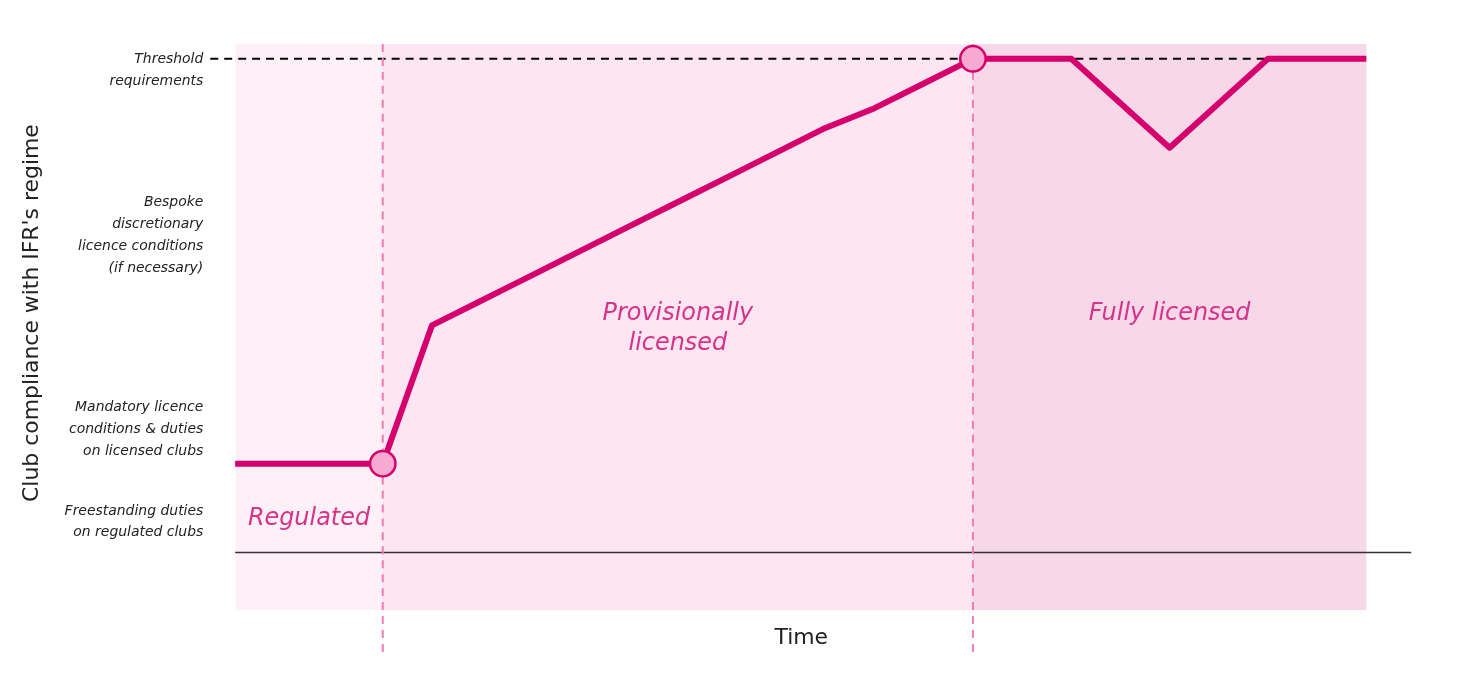  I want to click on text: Mandatory licence conditions & duties on licensed clubs, so click(136, 427).